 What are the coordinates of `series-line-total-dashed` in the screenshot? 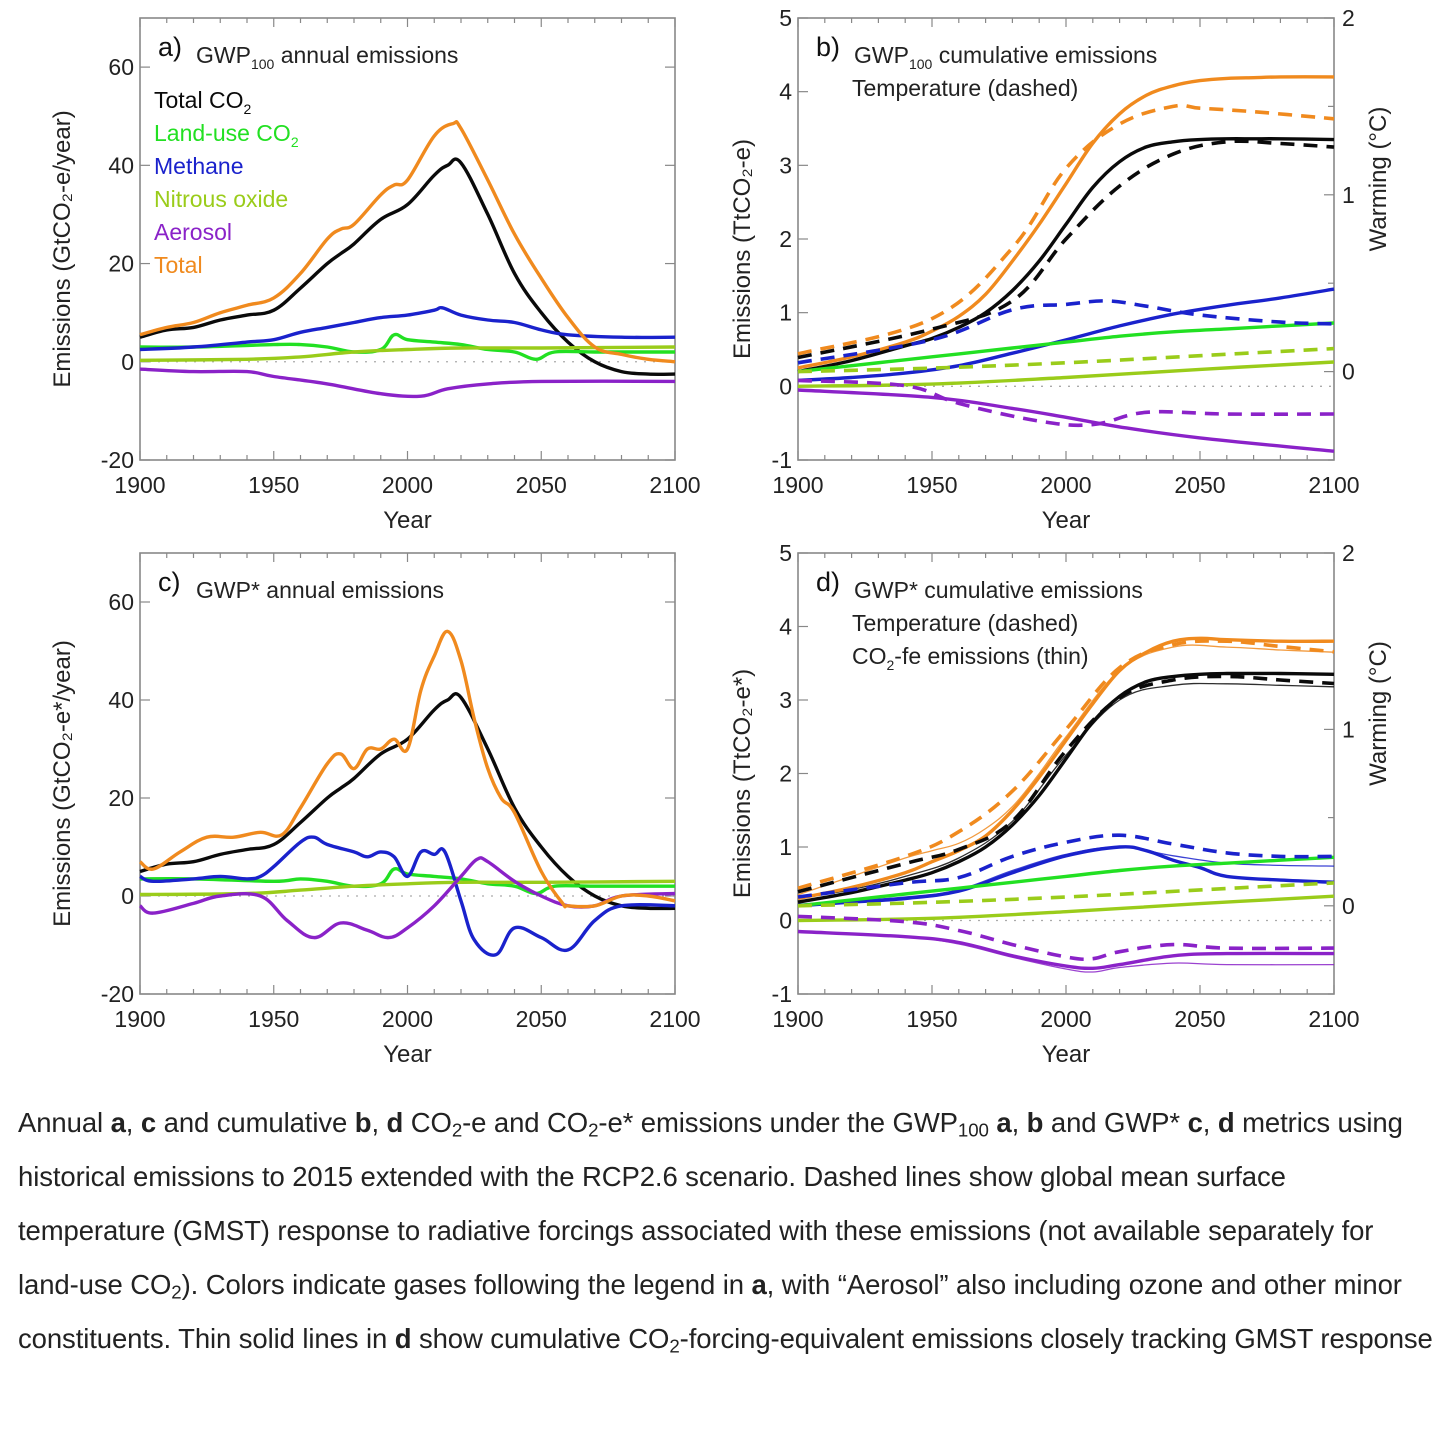 It's located at (1066, 764).